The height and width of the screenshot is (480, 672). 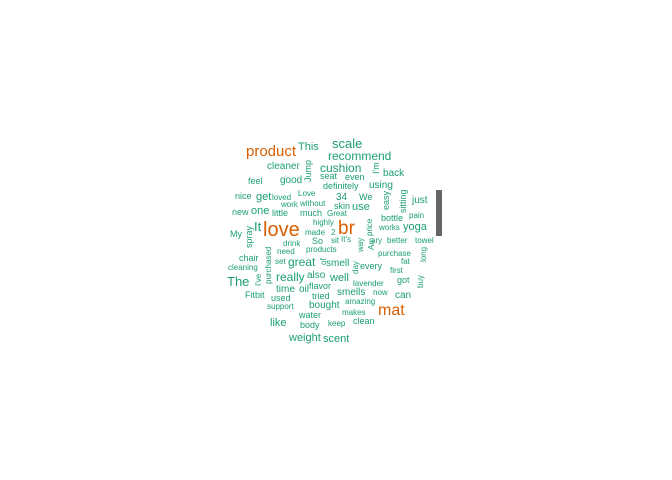 What do you see at coordinates (321, 296) in the screenshot?
I see `word-tried: tried` at bounding box center [321, 296].